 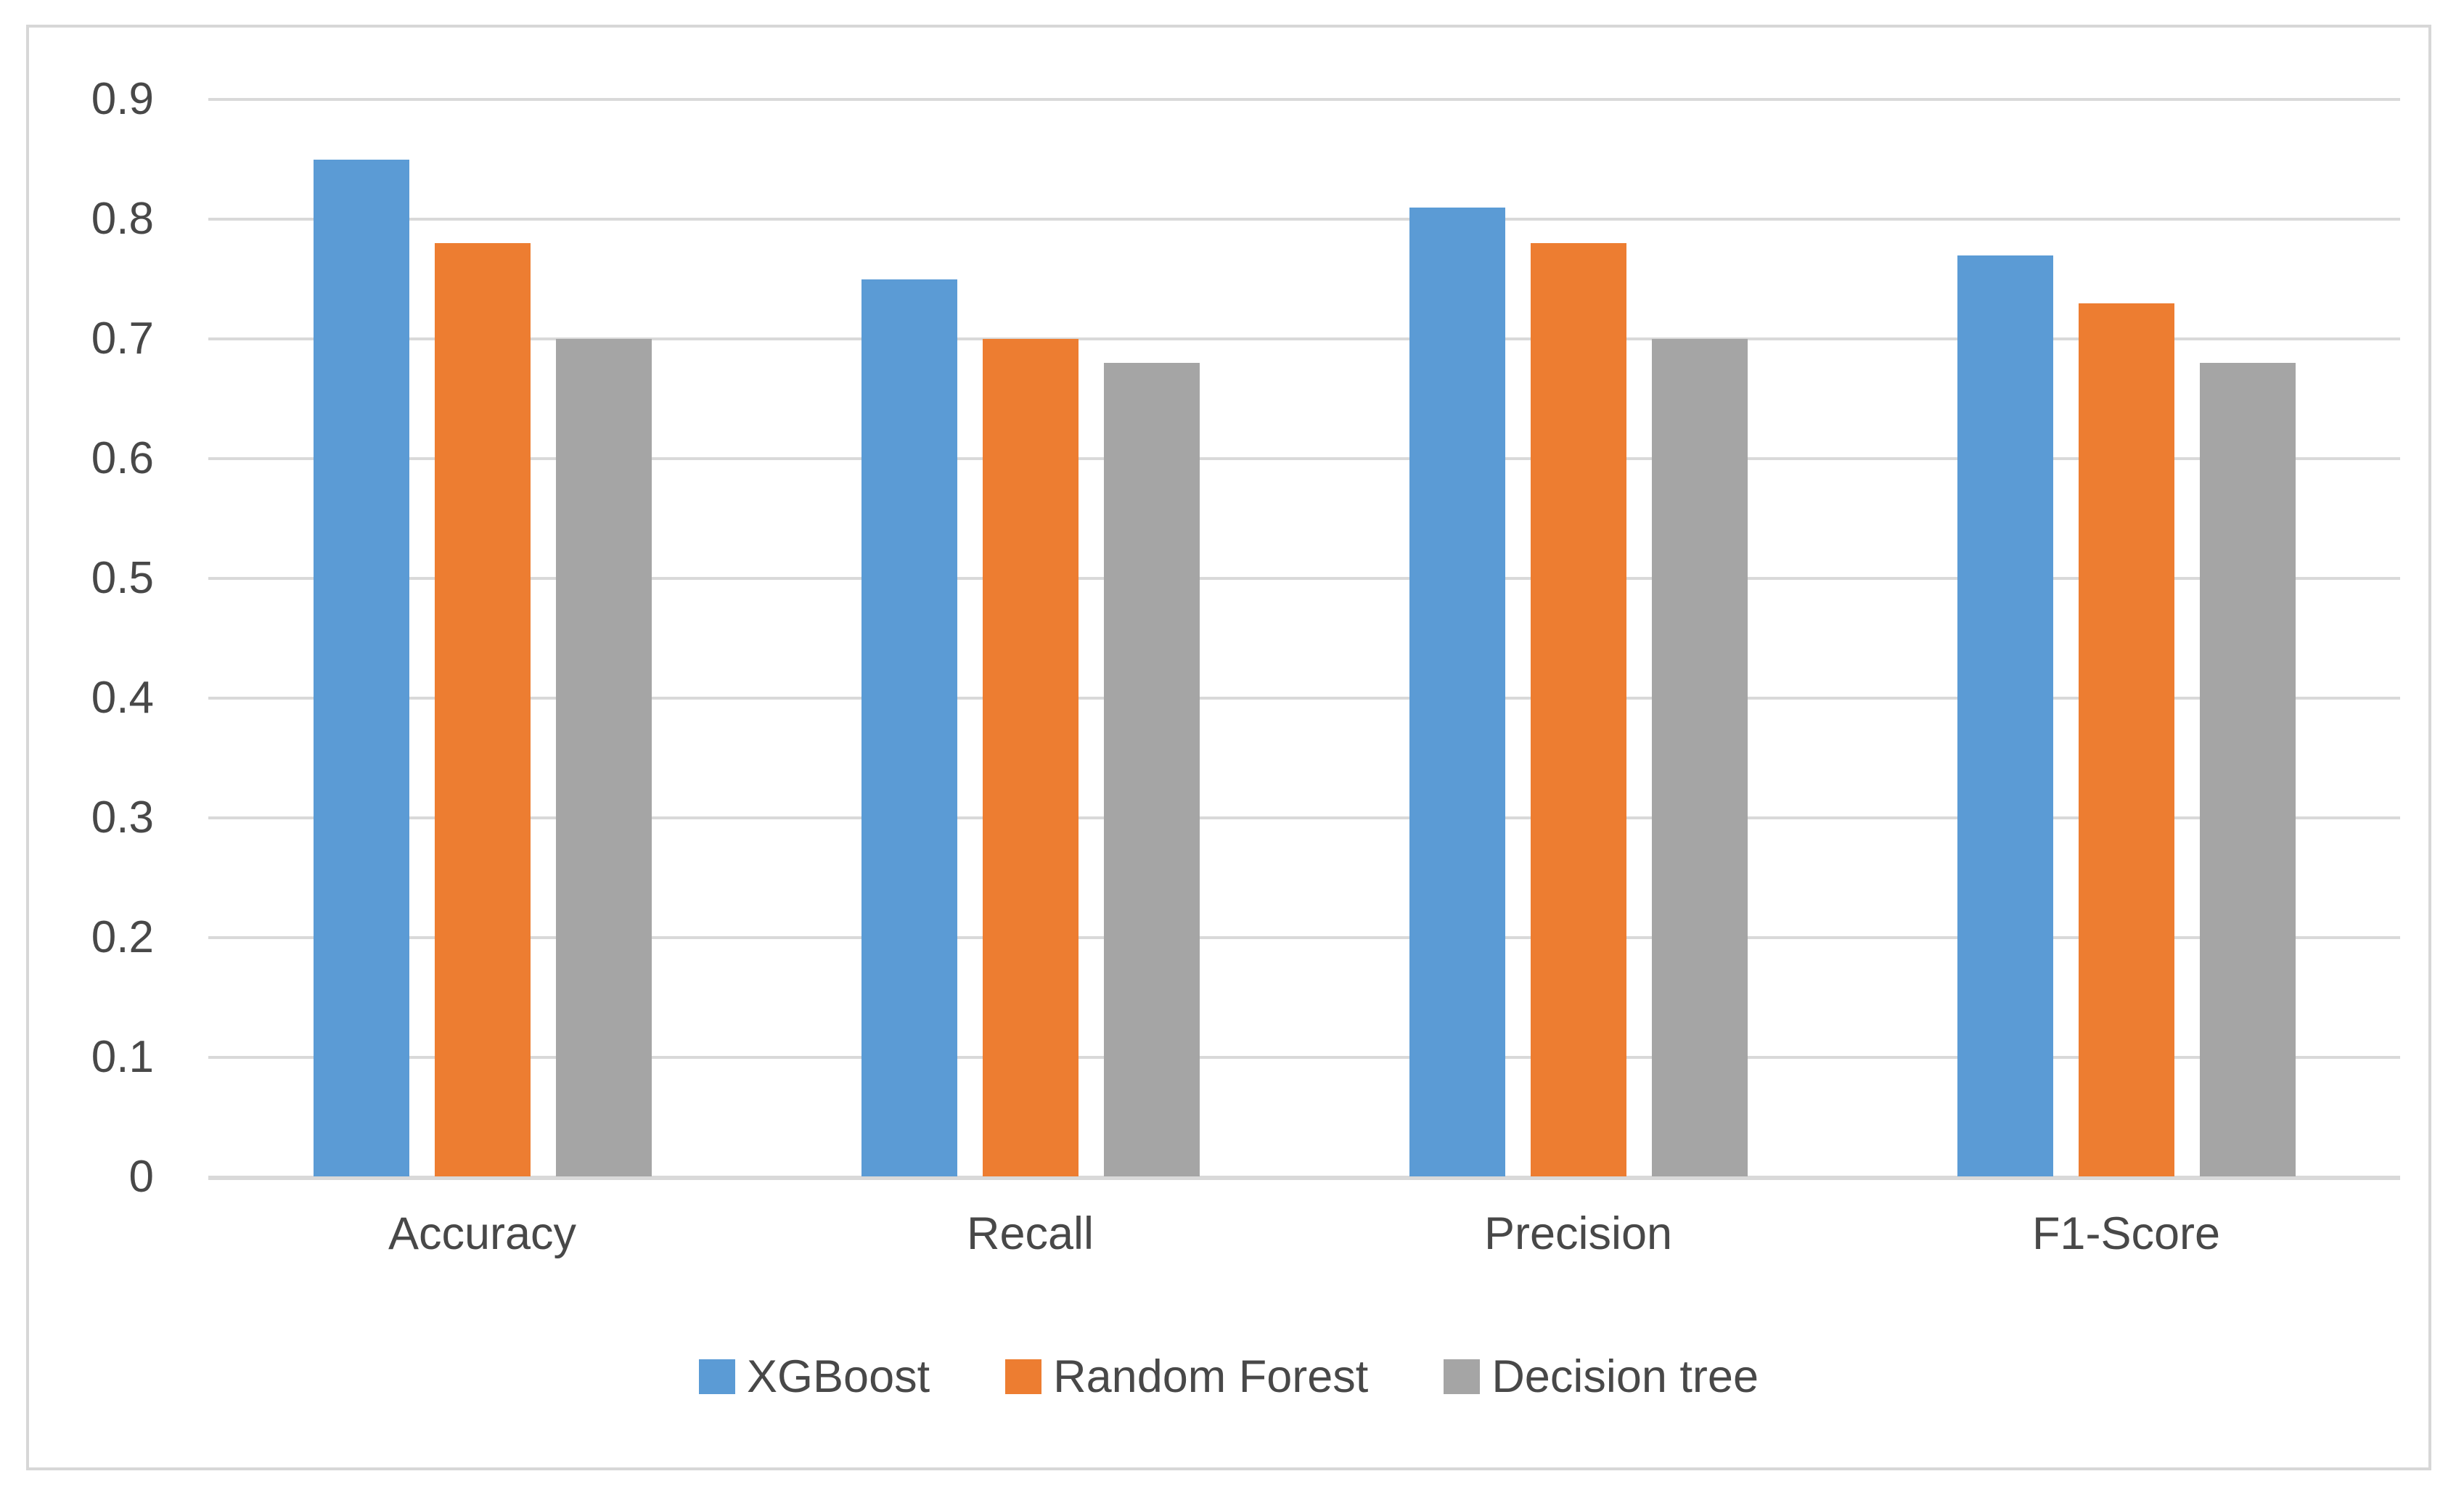 What do you see at coordinates (1304, 1178) in the screenshot?
I see `x-axis-line` at bounding box center [1304, 1178].